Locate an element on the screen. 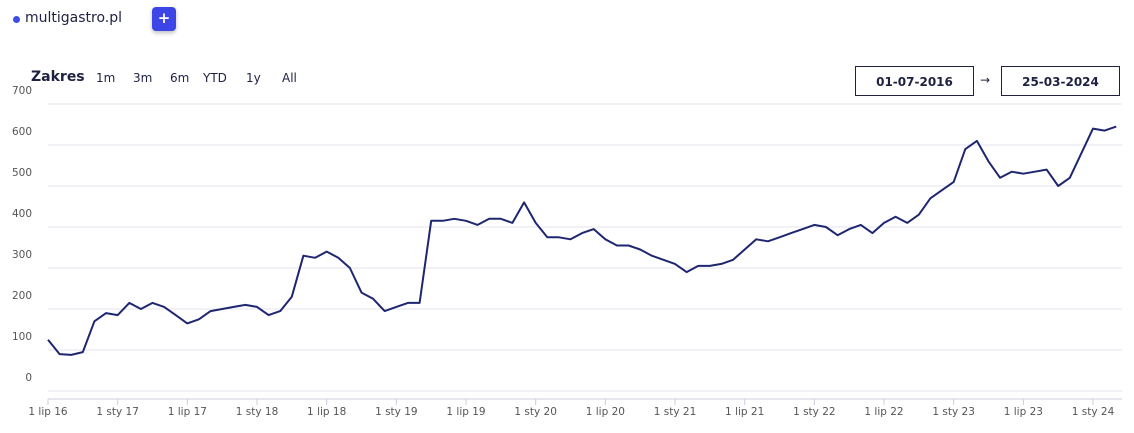 The height and width of the screenshot is (433, 1134). x-tick-label: 1 sty 21 is located at coordinates (675, 412).